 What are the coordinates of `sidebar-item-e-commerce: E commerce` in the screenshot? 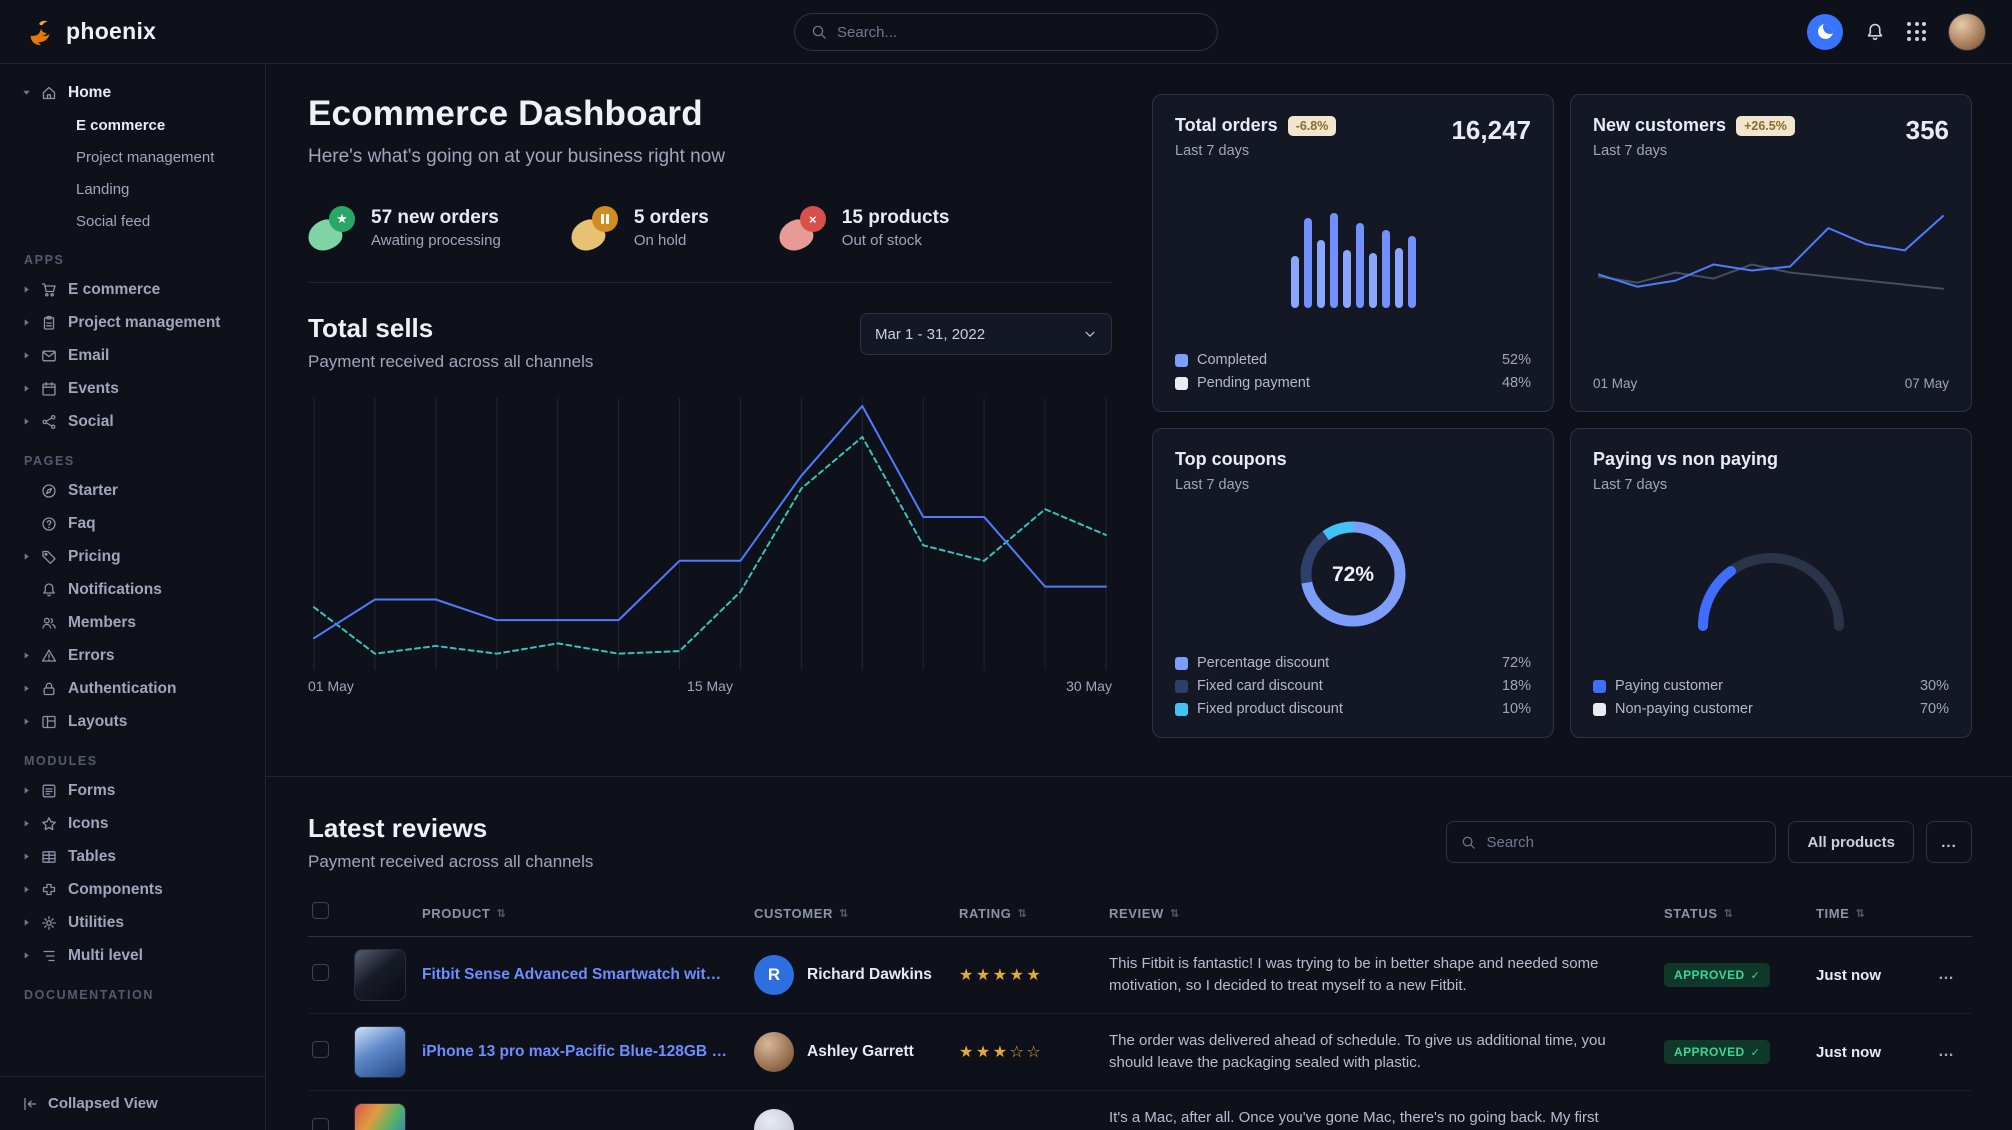 It's located at (133, 289).